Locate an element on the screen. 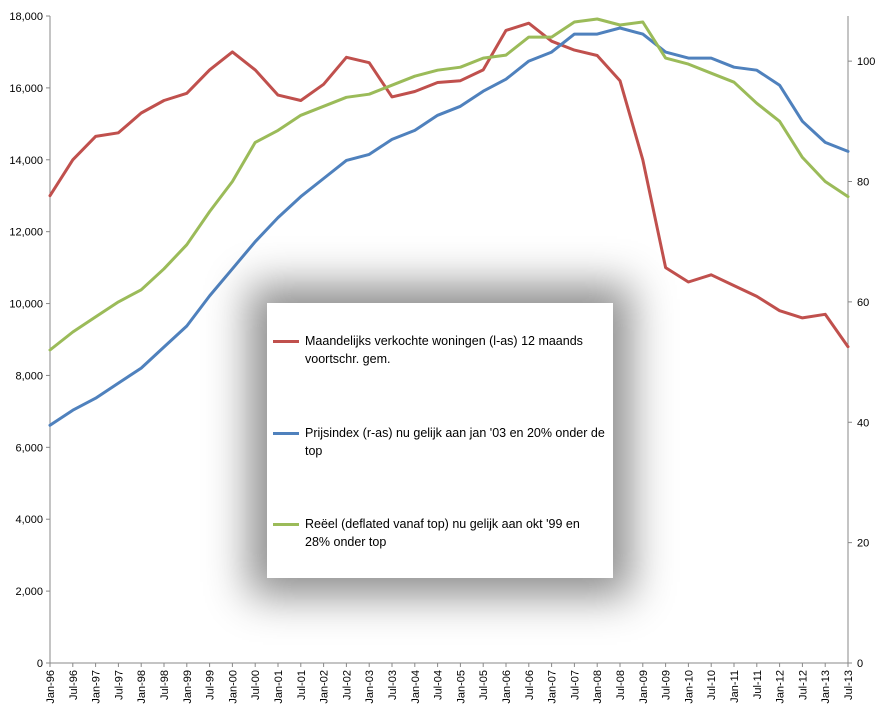  legend-swatch-red is located at coordinates (286, 341).